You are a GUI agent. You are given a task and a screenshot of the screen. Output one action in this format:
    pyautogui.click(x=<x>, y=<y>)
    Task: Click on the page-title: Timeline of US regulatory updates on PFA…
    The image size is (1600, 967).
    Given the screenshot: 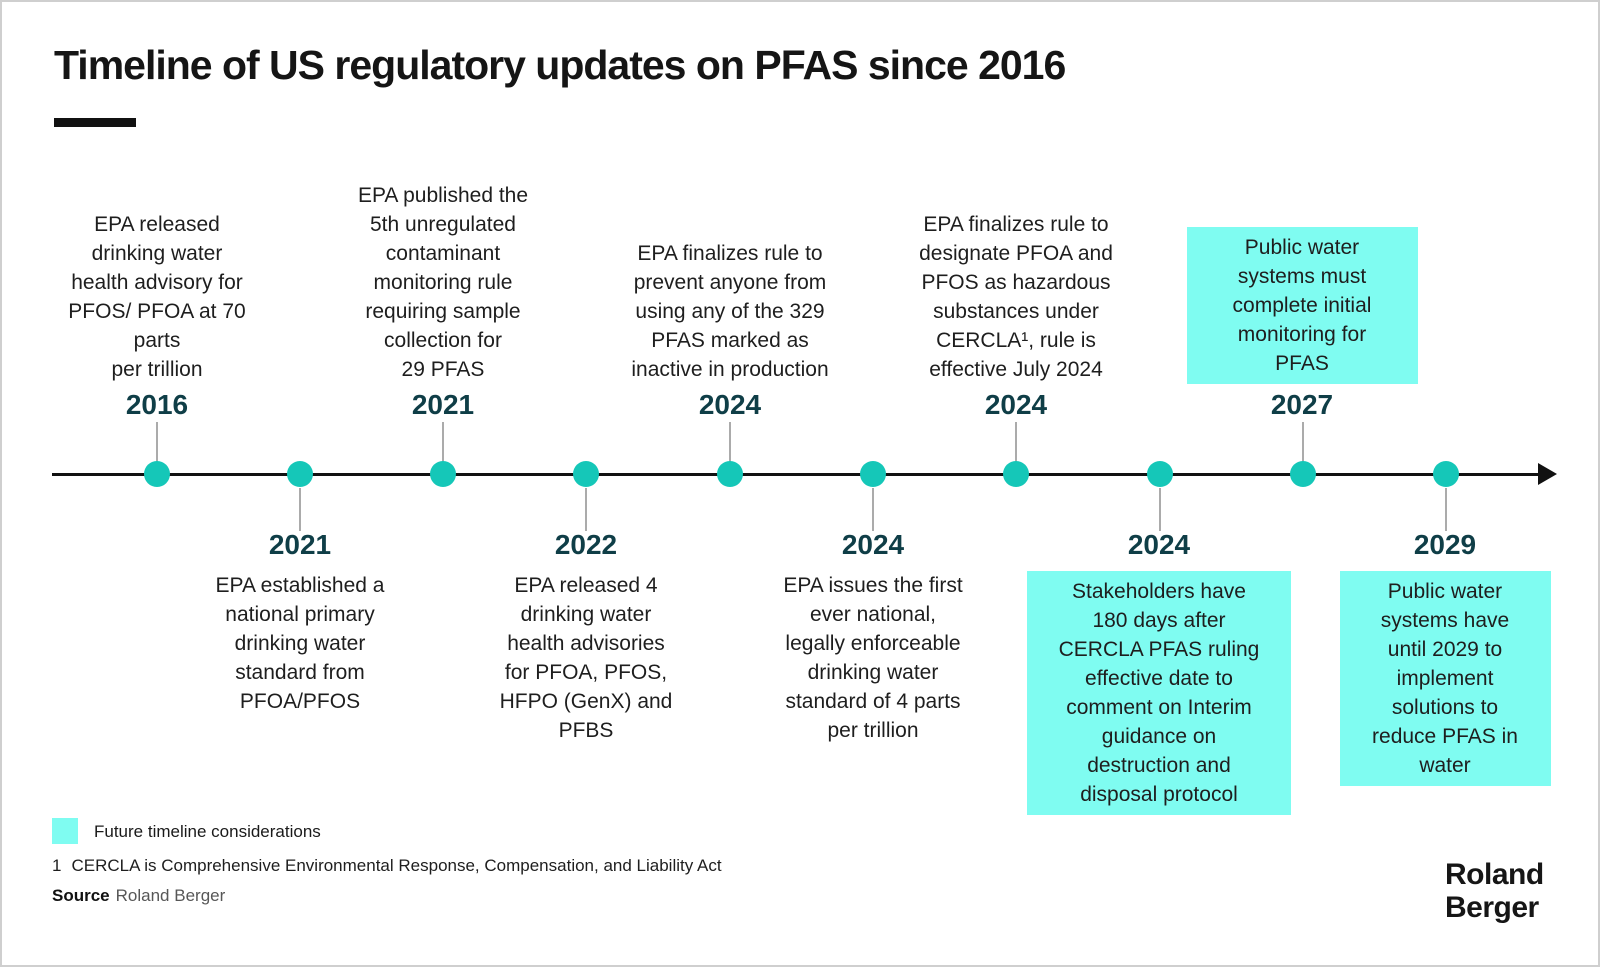 What is the action you would take?
    pyautogui.click(x=560, y=65)
    